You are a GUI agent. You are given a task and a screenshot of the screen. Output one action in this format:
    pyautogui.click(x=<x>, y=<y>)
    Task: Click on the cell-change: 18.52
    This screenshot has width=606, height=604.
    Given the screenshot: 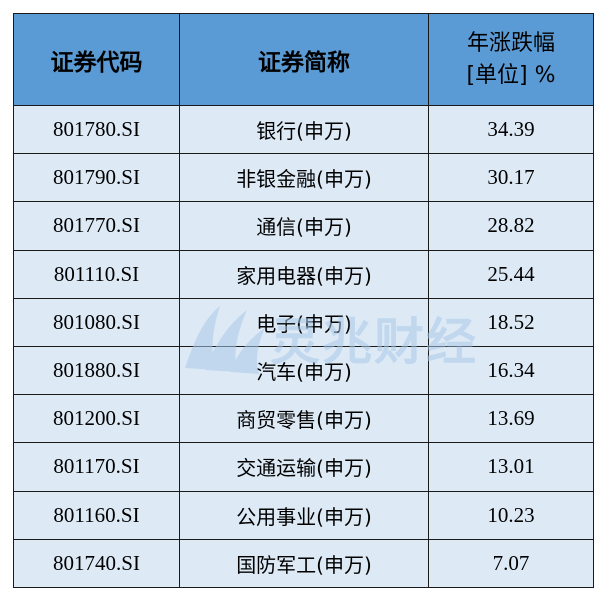 What is the action you would take?
    pyautogui.click(x=511, y=322)
    